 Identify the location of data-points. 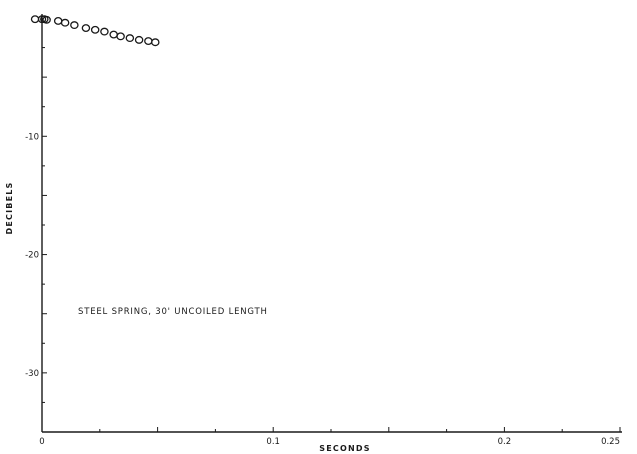
(95, 31).